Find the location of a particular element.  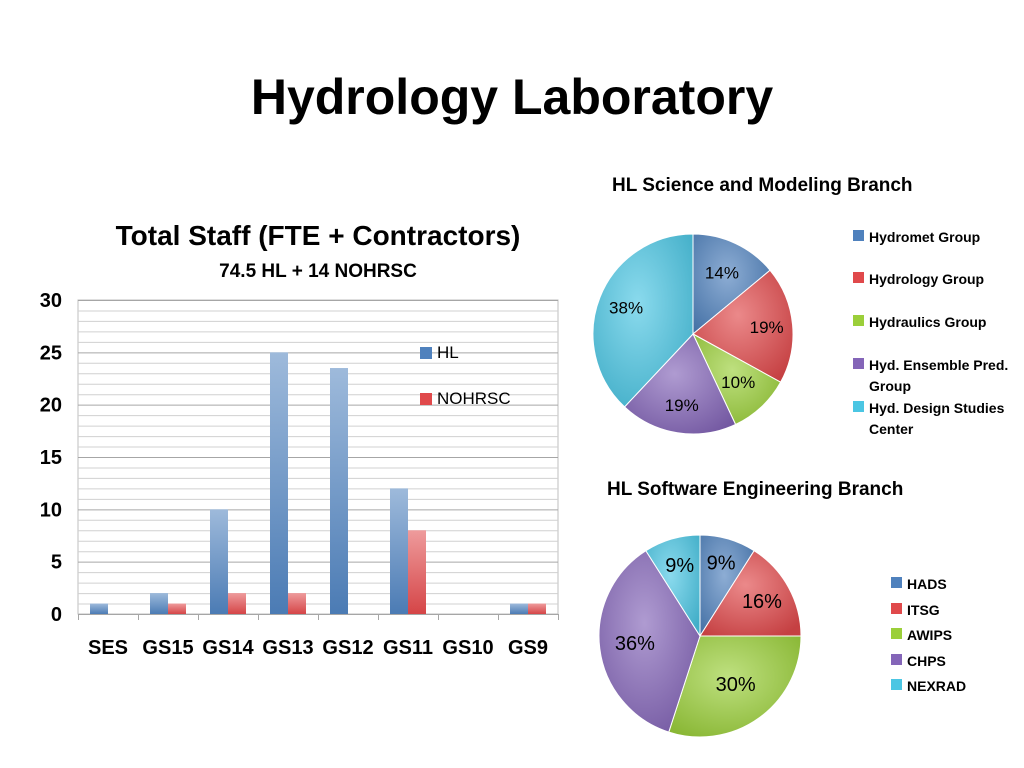

legend-item-hl: HL is located at coordinates (439, 353).